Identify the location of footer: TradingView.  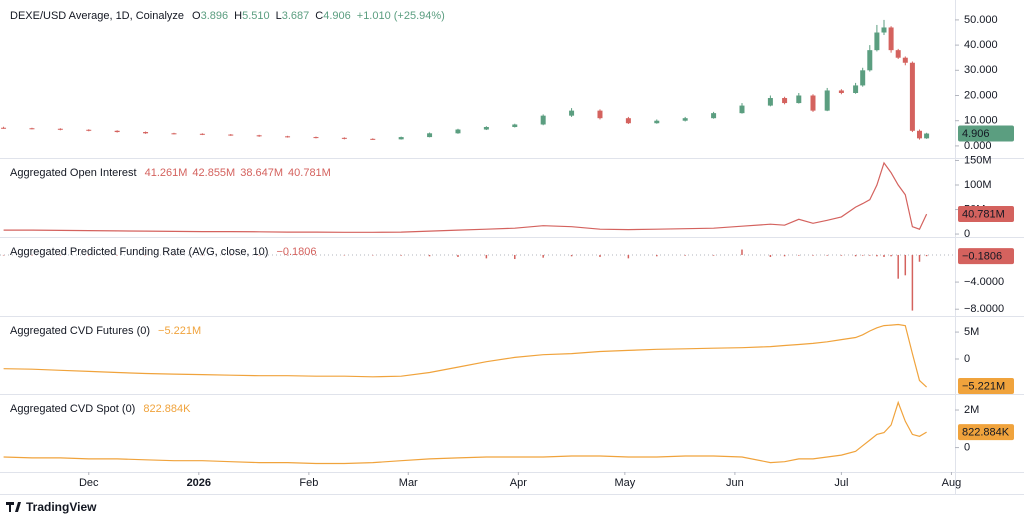
(51, 507).